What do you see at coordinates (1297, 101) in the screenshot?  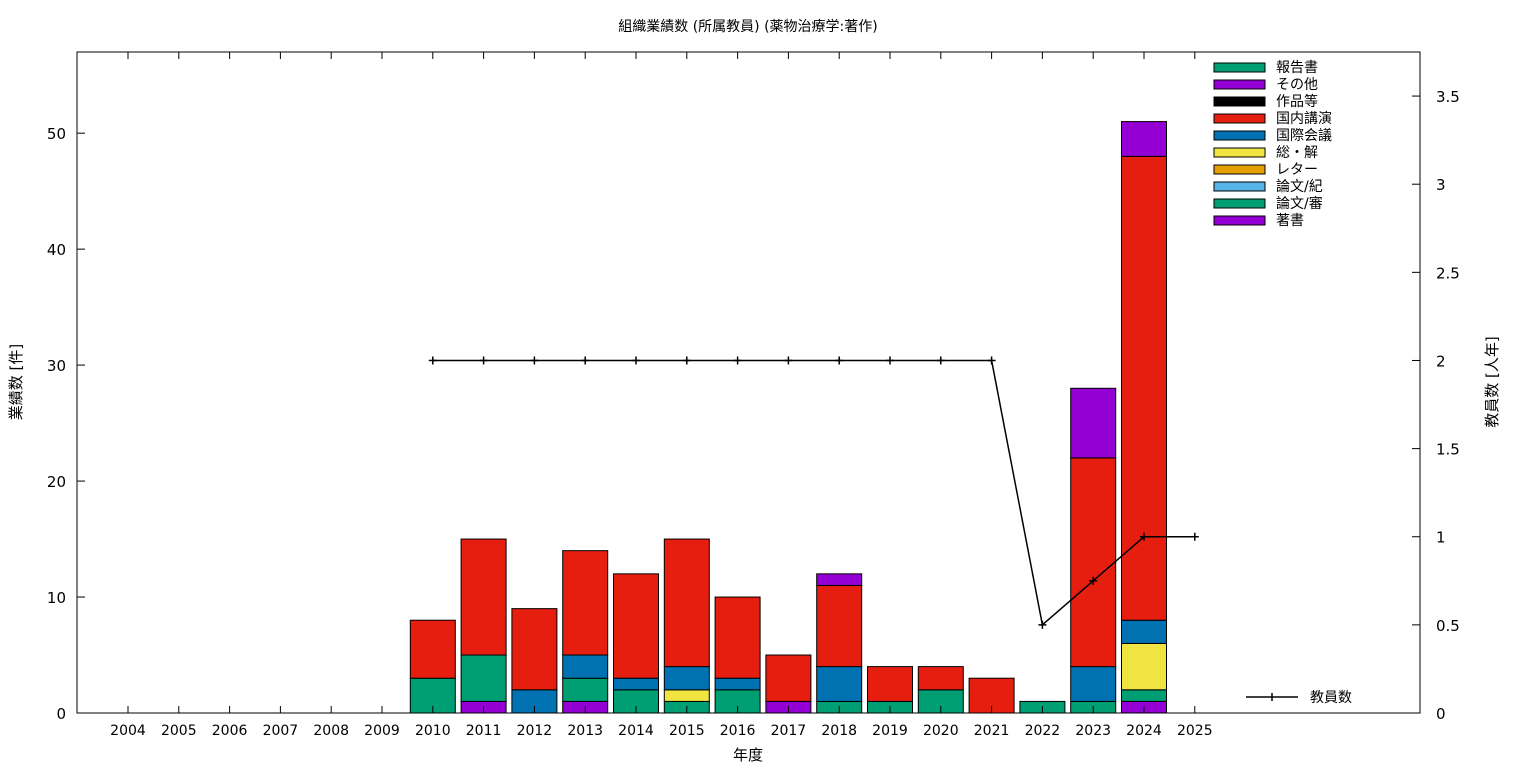 I see `legend-label: 作品等` at bounding box center [1297, 101].